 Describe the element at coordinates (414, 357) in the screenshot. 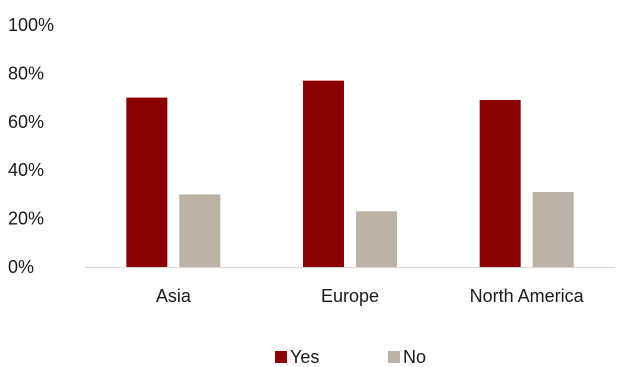

I see `legend-label: No` at that location.